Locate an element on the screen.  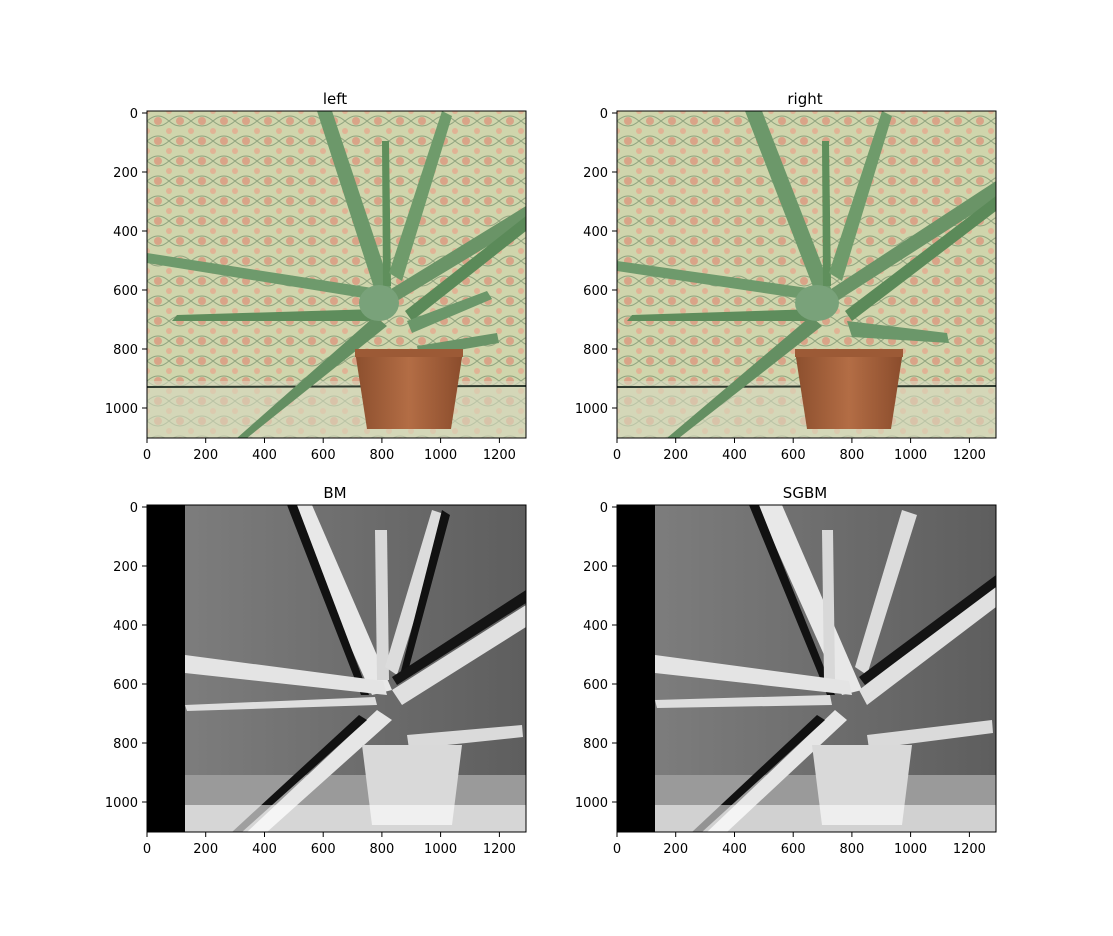
panel-title-bm: BM is located at coordinates (334, 493).